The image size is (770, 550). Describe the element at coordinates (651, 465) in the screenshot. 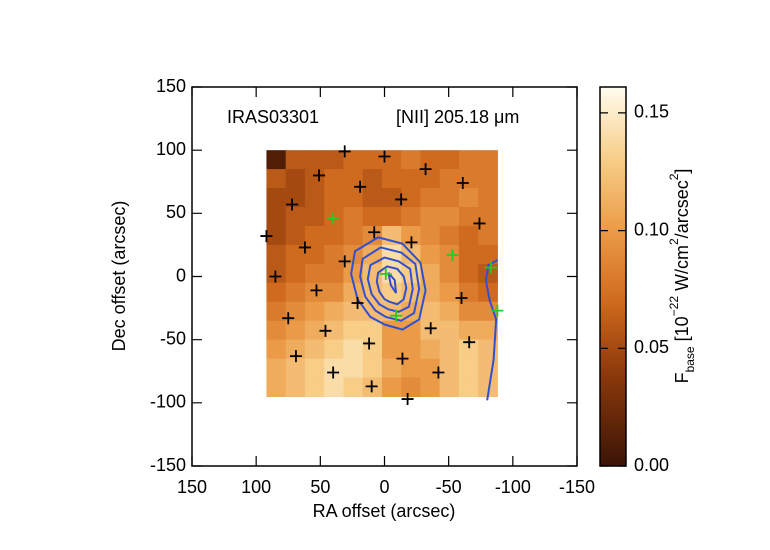

I see `colorbar-tick-label: 0.00` at that location.